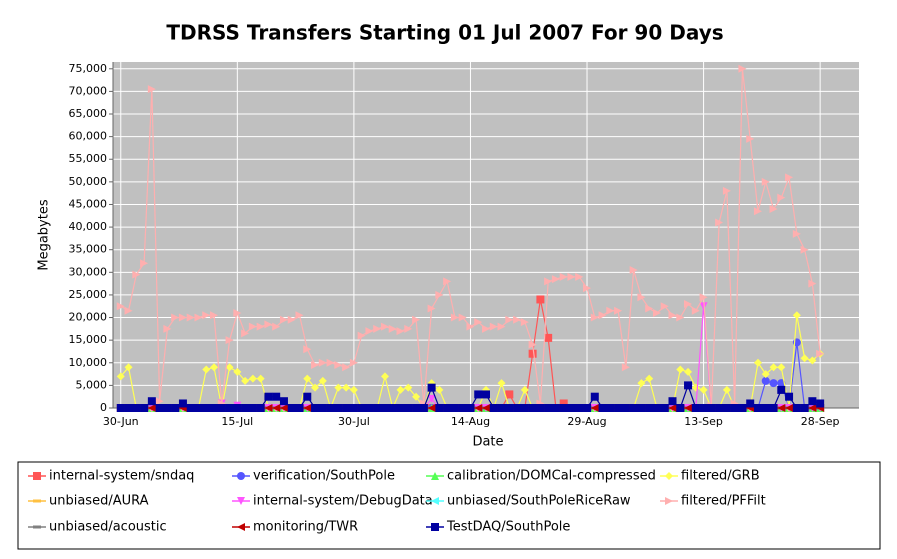  Describe the element at coordinates (88, 68) in the screenshot. I see `y-tick-label: 75,000` at that location.